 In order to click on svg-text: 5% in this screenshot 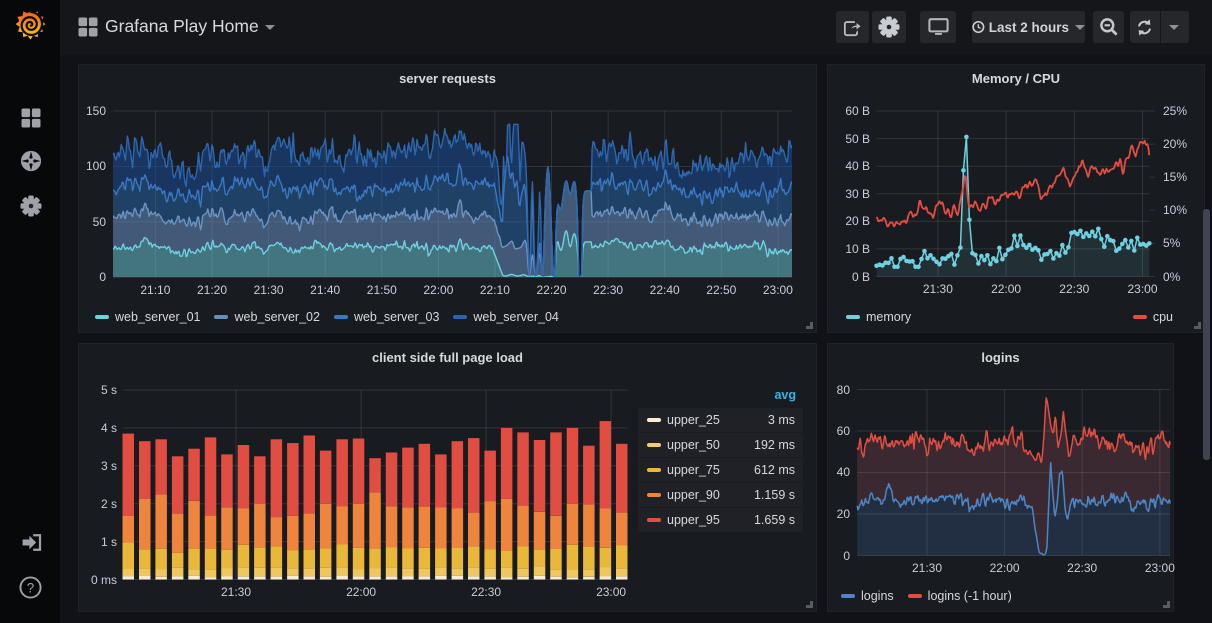, I will do `click(1172, 243)`.